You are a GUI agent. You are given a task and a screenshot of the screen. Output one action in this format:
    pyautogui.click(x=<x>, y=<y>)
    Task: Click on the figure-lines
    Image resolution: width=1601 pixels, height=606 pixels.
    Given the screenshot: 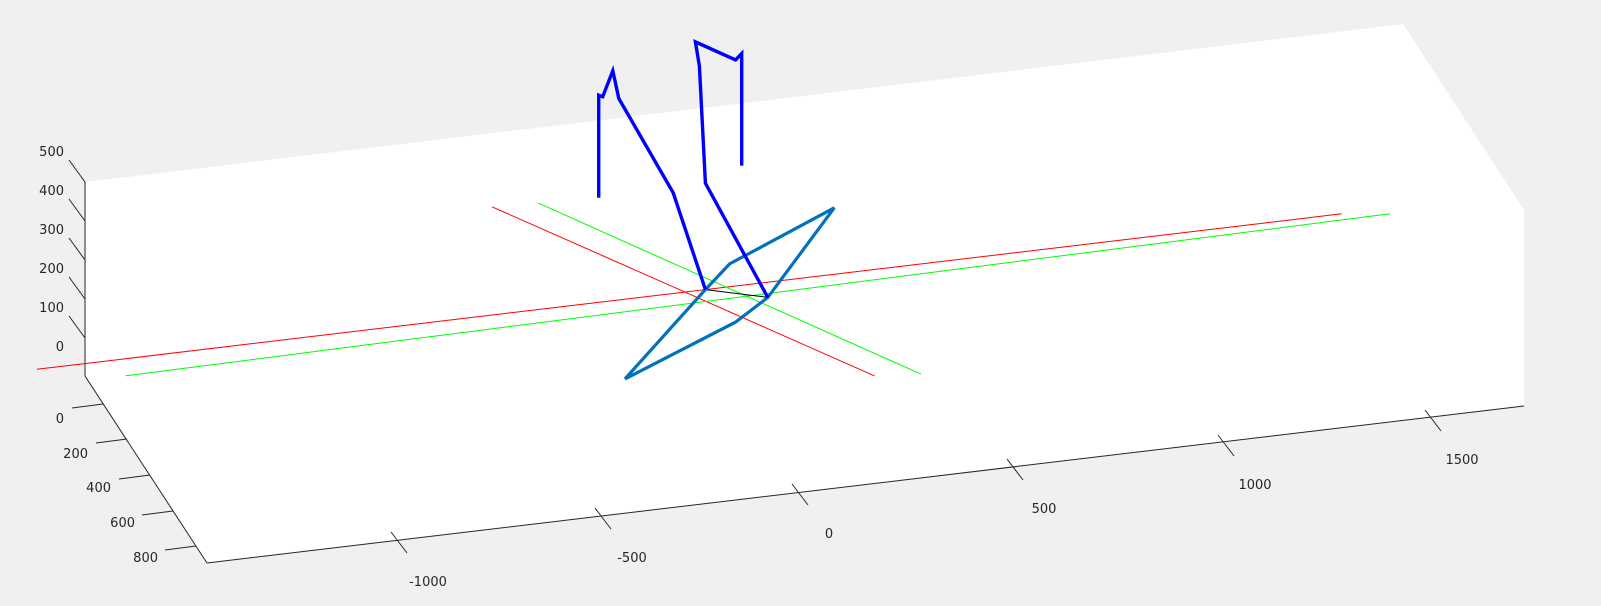 What is the action you would take?
    pyautogui.click(x=716, y=210)
    